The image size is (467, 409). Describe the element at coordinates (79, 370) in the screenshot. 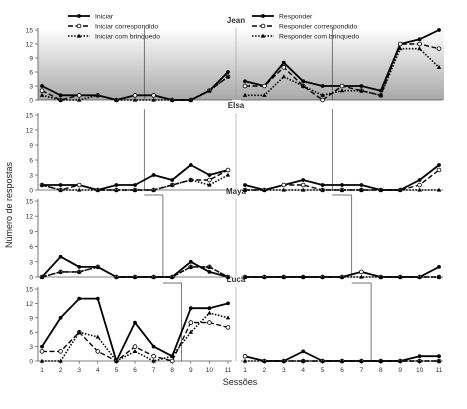

I see `x-tick-label: 3` at that location.